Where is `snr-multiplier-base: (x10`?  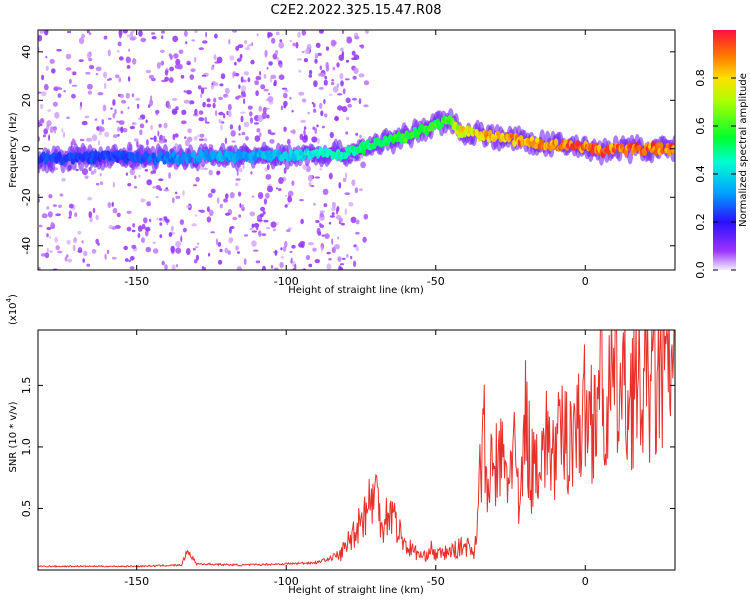 snr-multiplier-base: (x10 is located at coordinates (13, 313).